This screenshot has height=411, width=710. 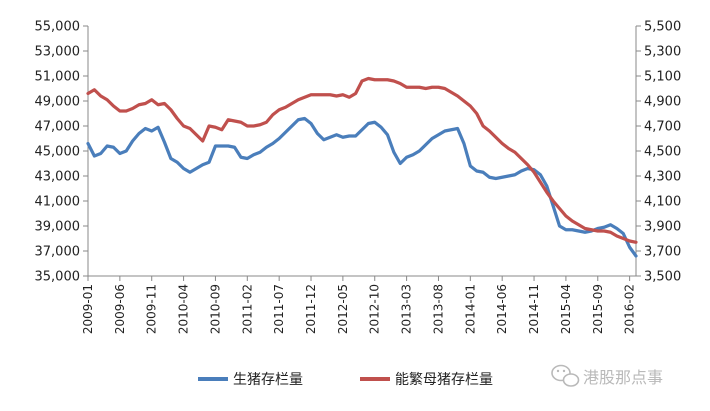 I want to click on x-tick-label: 2009-11, so click(x=152, y=309).